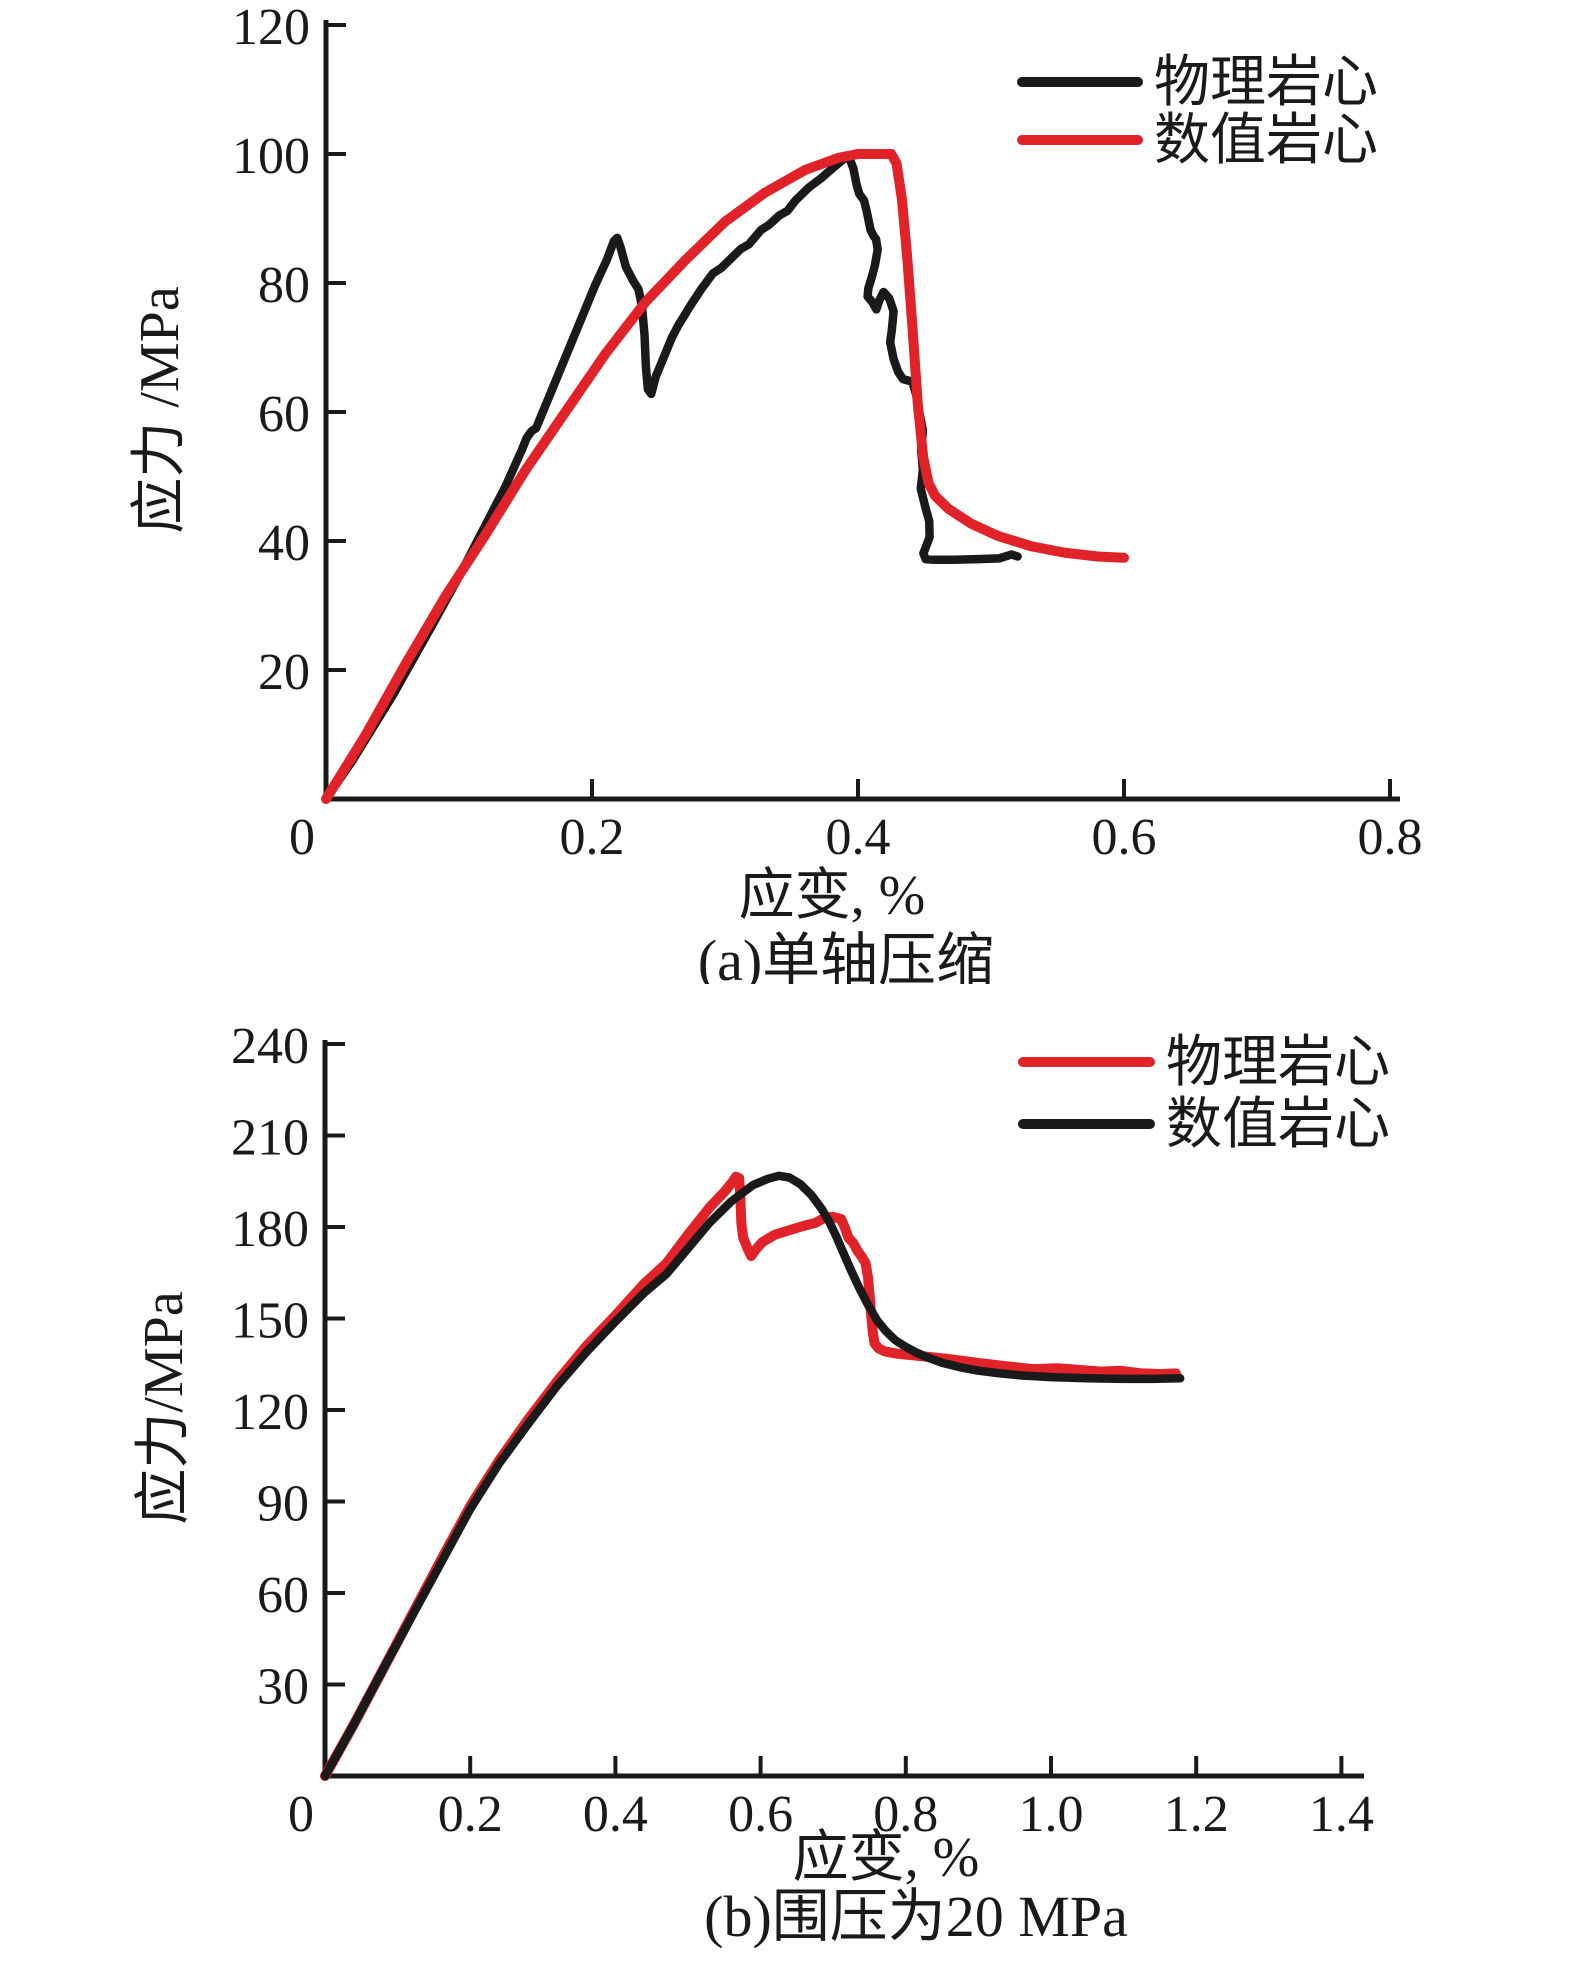 The width and height of the screenshot is (1575, 1969). I want to click on series-curve-物理岩心, so click(671, 478).